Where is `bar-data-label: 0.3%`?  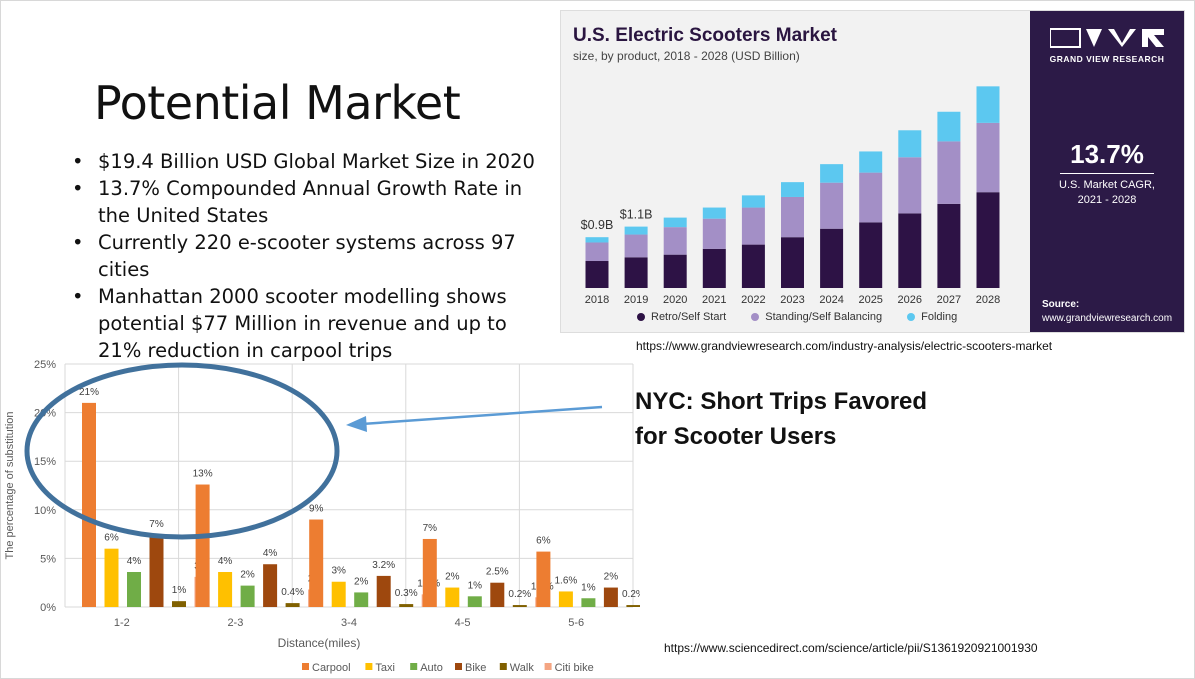 bar-data-label: 0.3% is located at coordinates (406, 593).